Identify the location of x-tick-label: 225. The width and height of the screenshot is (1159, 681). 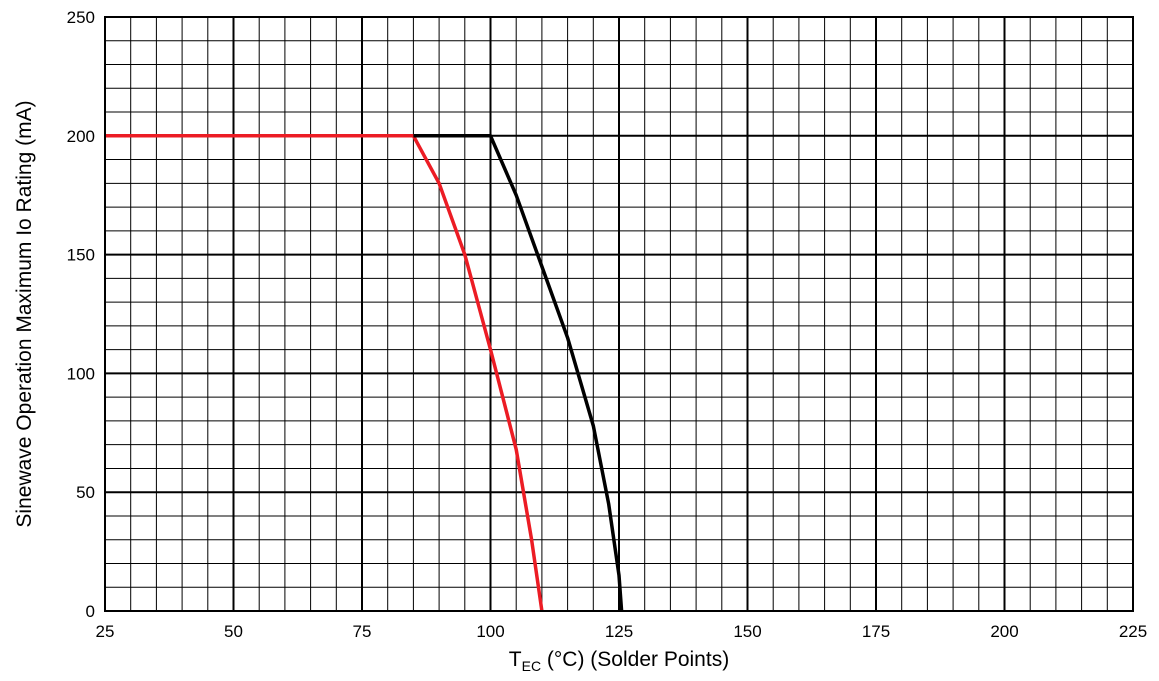
(1133, 631).